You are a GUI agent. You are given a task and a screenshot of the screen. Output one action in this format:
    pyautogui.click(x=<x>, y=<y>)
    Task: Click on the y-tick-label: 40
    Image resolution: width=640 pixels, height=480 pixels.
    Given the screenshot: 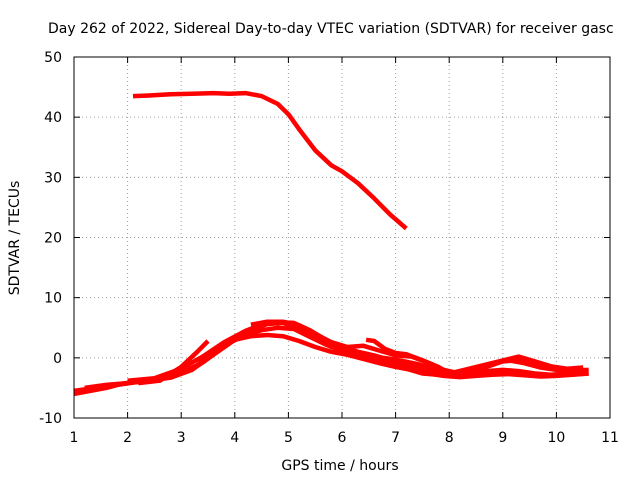 What is the action you would take?
    pyautogui.click(x=53, y=118)
    